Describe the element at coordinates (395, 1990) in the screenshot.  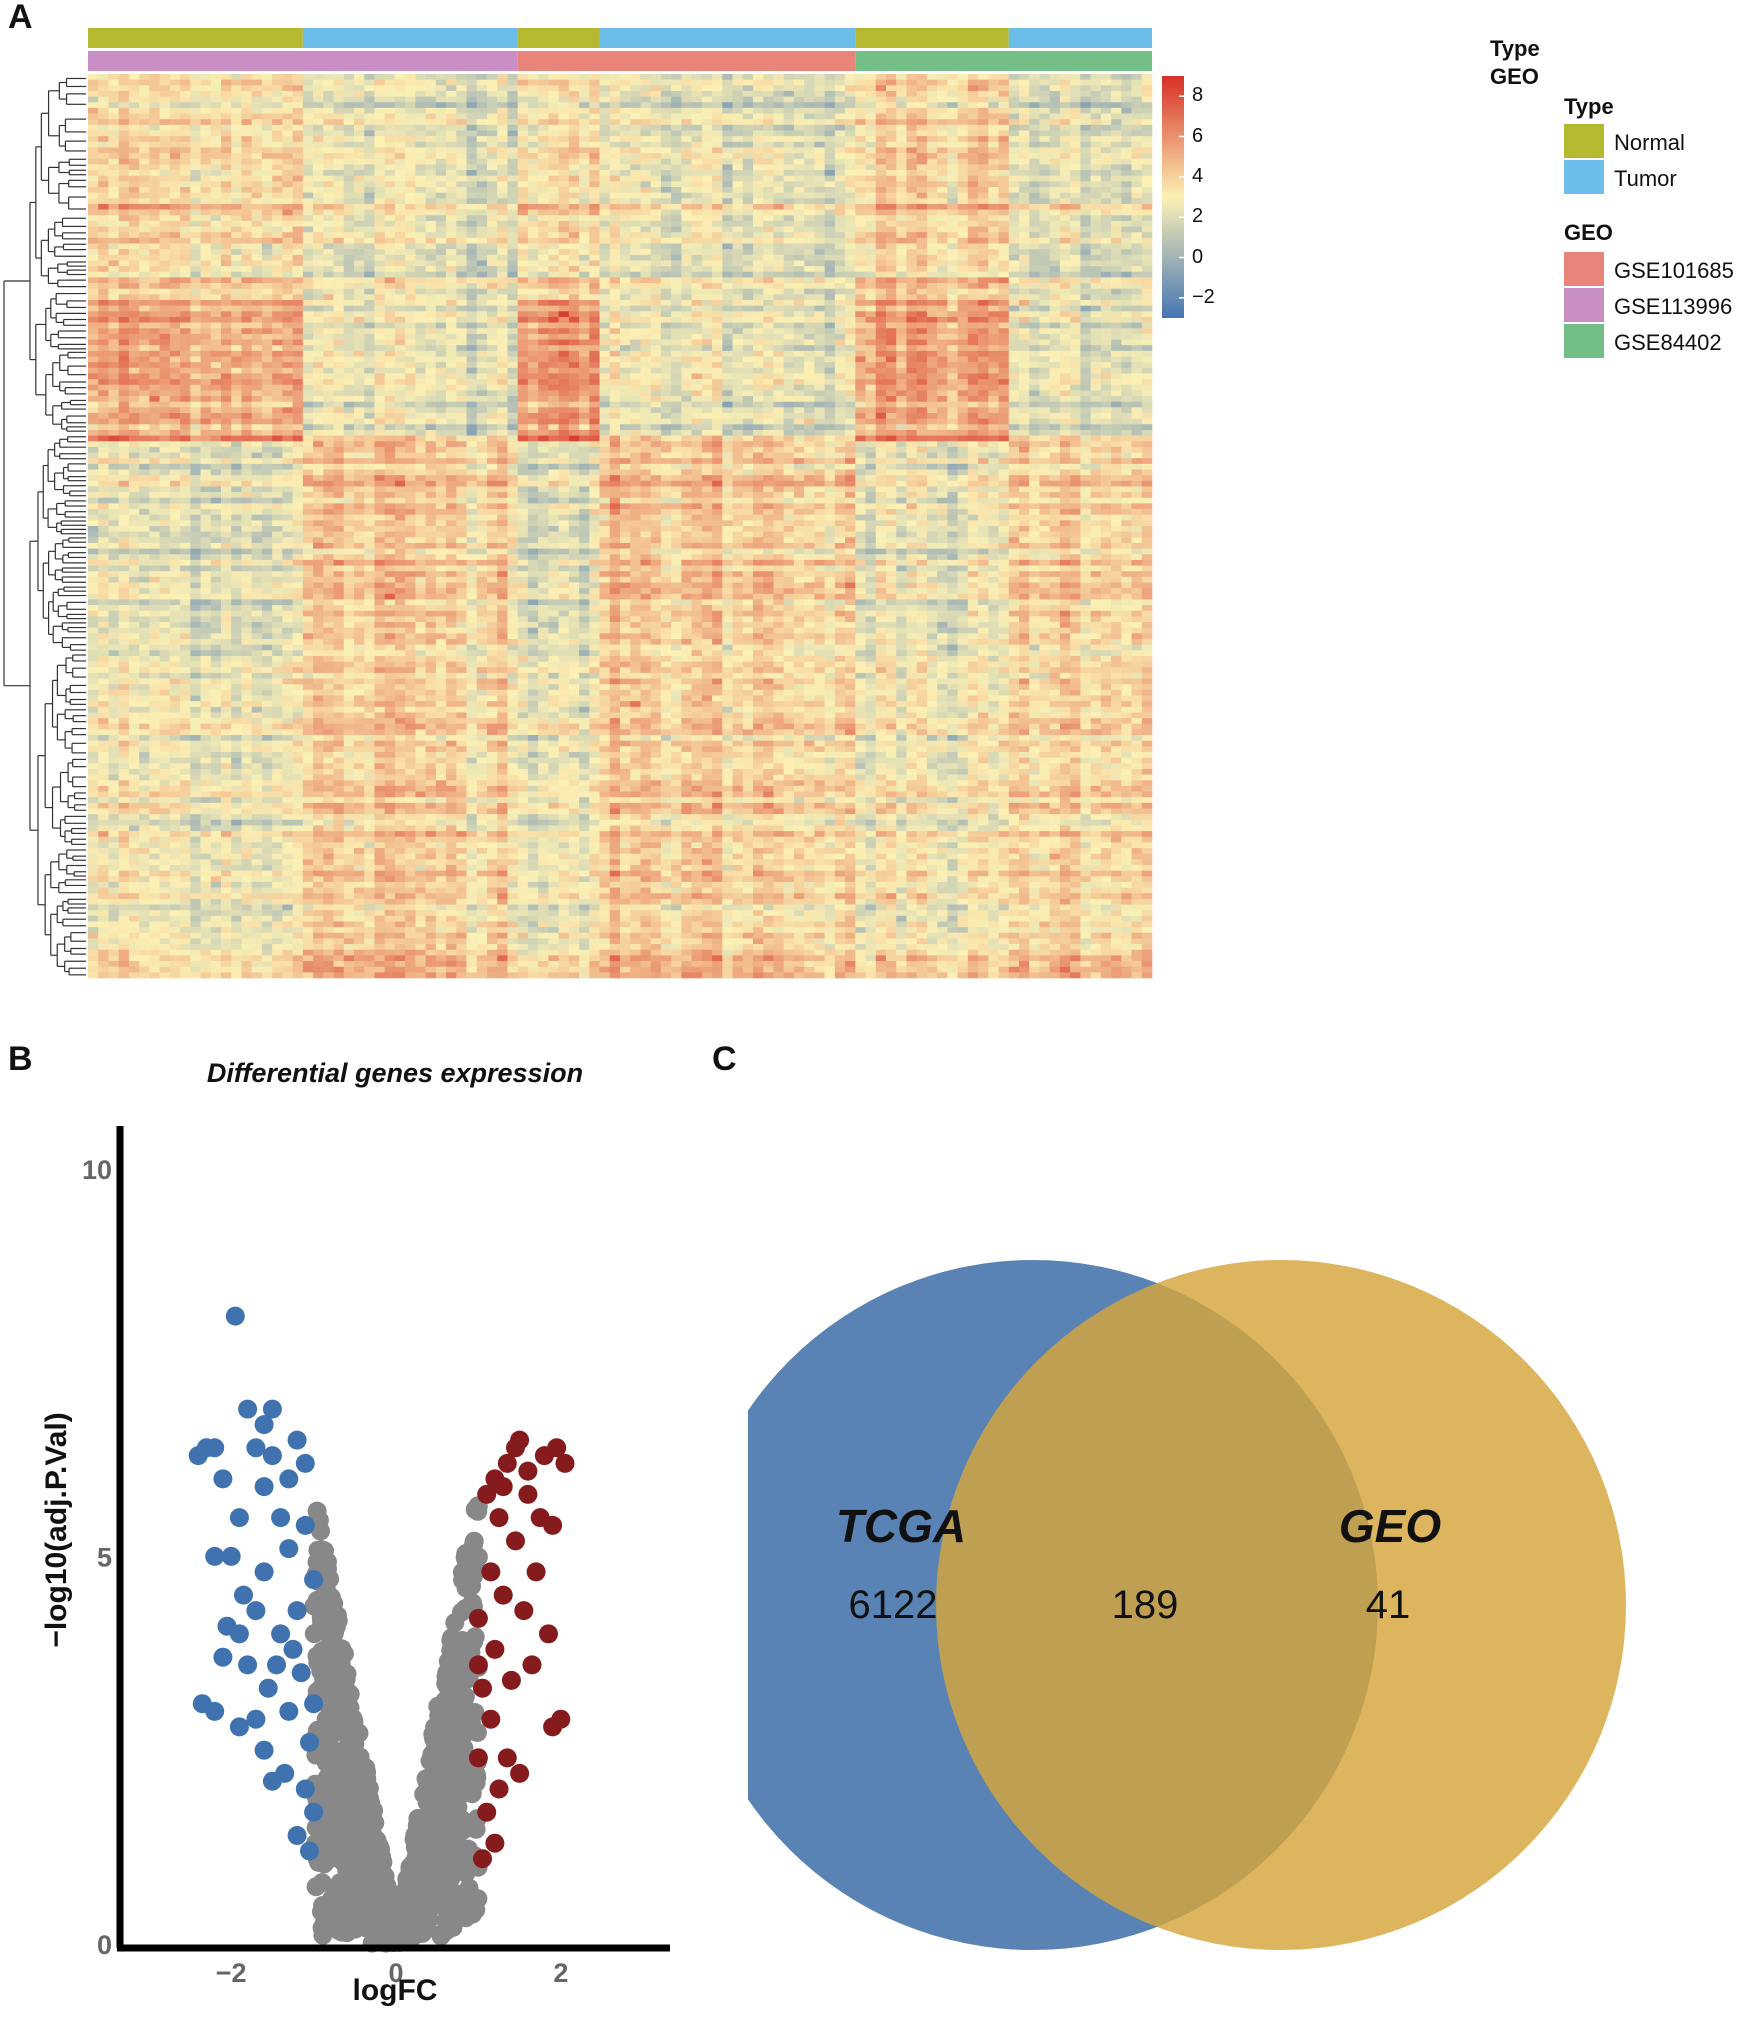
I see `x-axis-label: logFC` at that location.